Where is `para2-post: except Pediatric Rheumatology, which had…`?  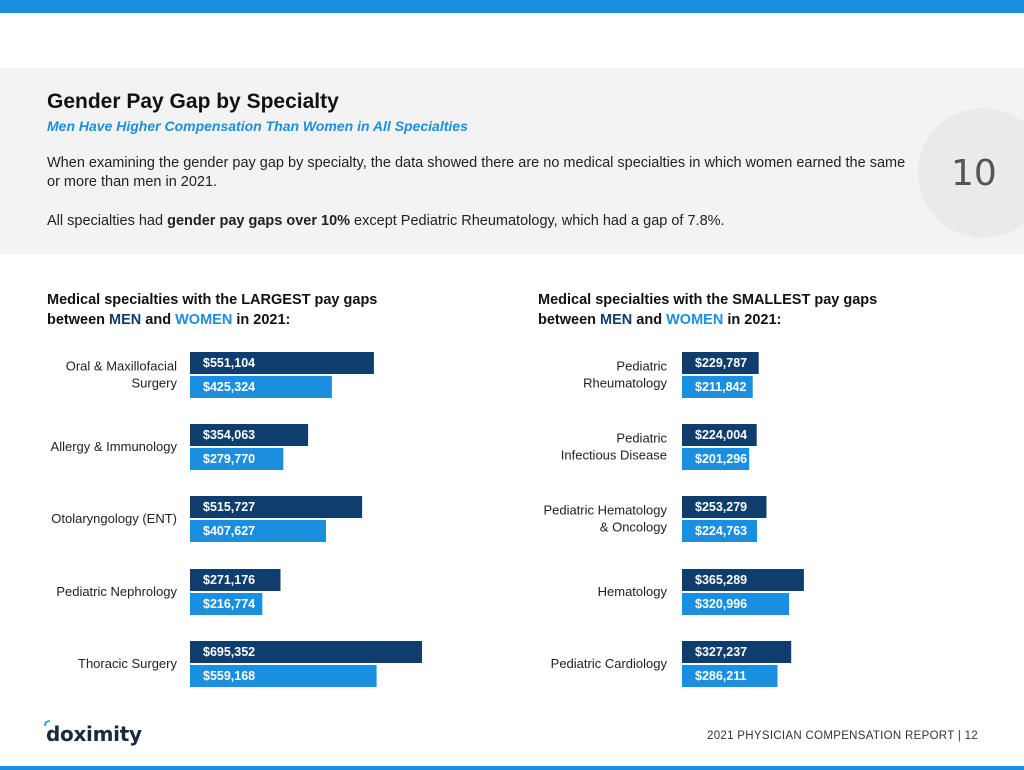 para2-post: except Pediatric Rheumatology, which had… is located at coordinates (537, 221).